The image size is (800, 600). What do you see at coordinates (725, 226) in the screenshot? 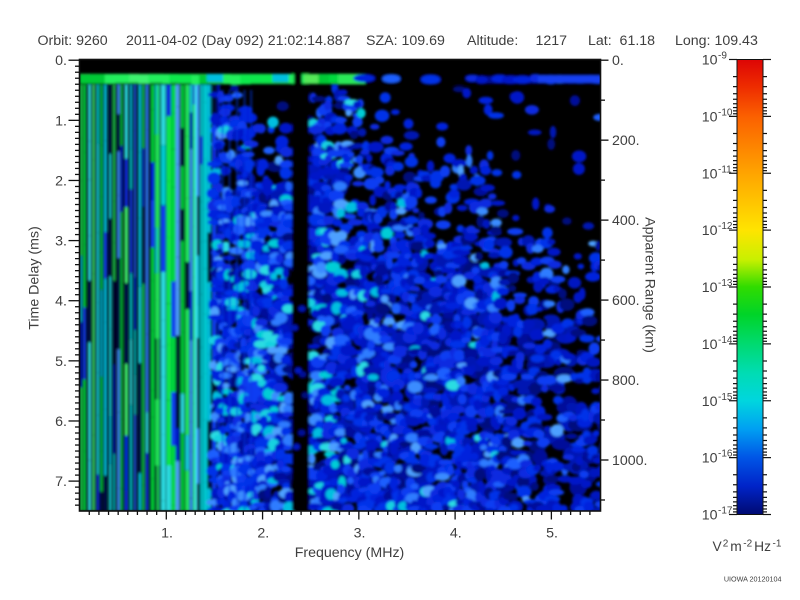
I see `svg-text: -12` at bounding box center [725, 226].